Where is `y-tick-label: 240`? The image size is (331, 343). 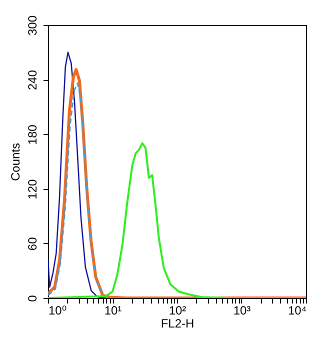
y-tick-label: 240 is located at coordinates (33, 80).